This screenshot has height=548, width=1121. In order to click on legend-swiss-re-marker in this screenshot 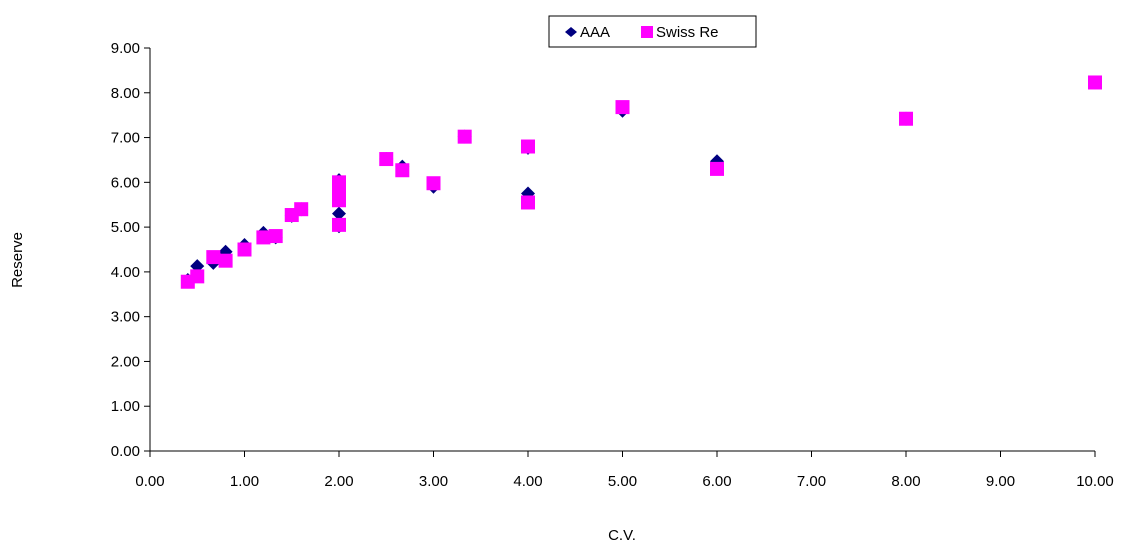, I will do `click(647, 32)`.